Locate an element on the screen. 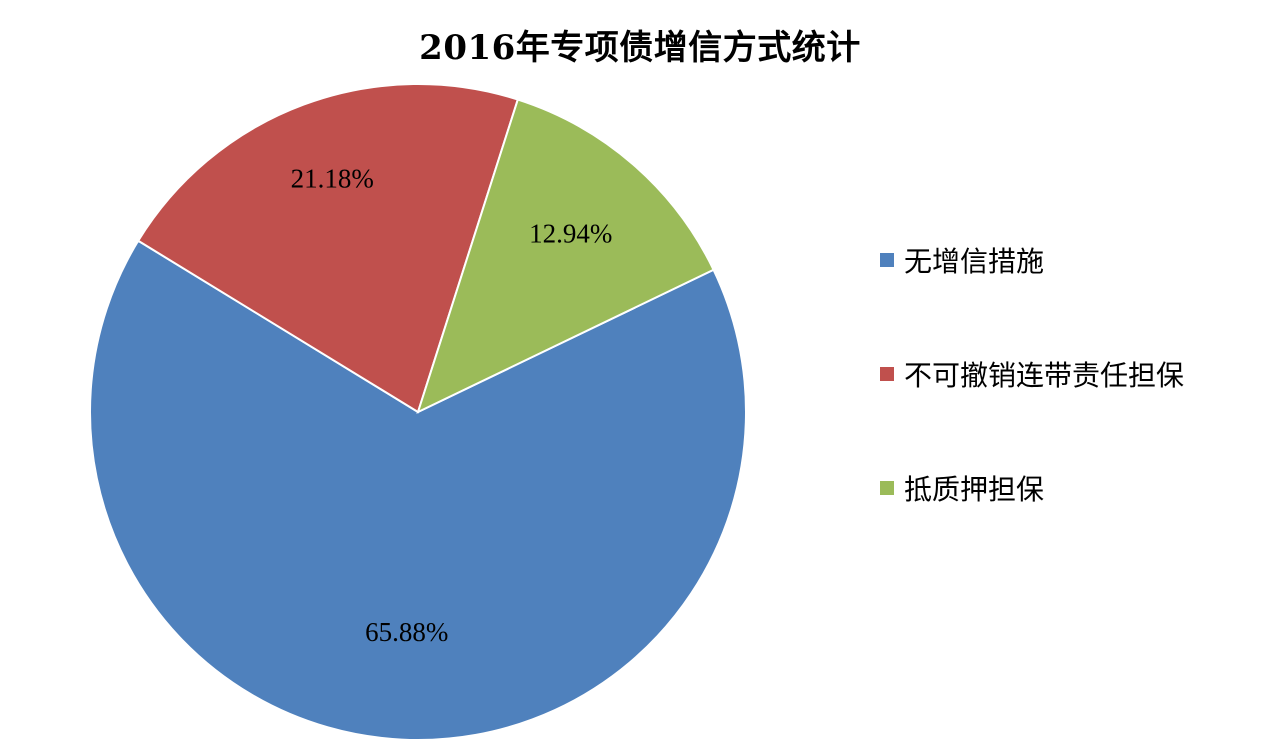 This screenshot has height=744, width=1280. slice-value-label: 65.88% is located at coordinates (406, 632).